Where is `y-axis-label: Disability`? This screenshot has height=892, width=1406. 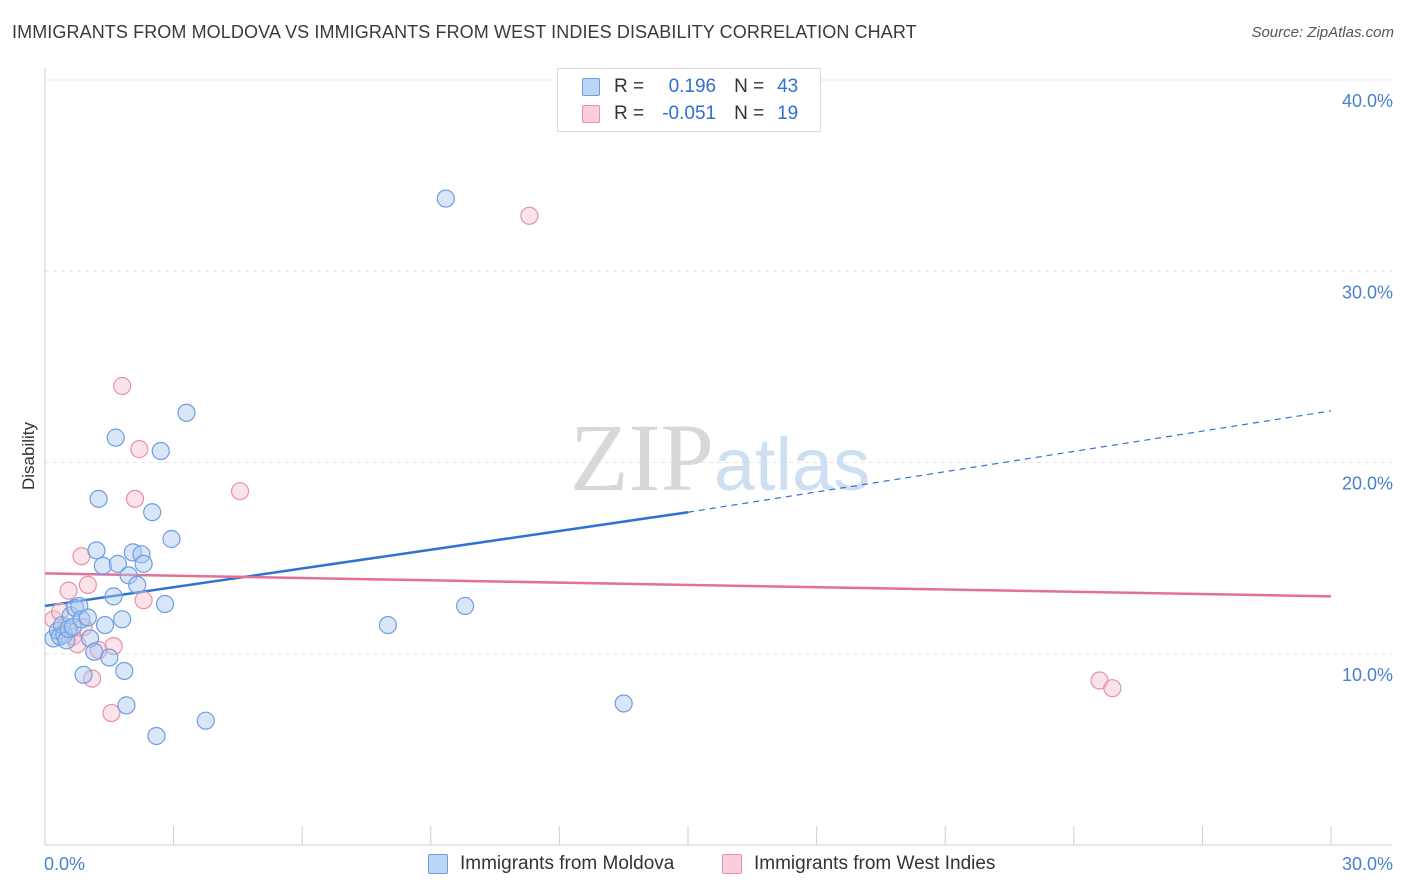
y-axis-label: Disability is located at coordinates (28, 455).